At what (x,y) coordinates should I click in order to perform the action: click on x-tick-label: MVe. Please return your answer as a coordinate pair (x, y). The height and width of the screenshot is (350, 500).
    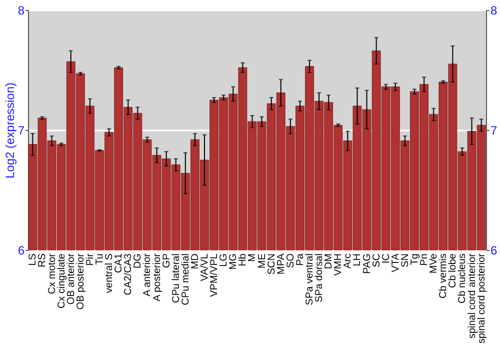
    Looking at the image, I should click on (434, 263).